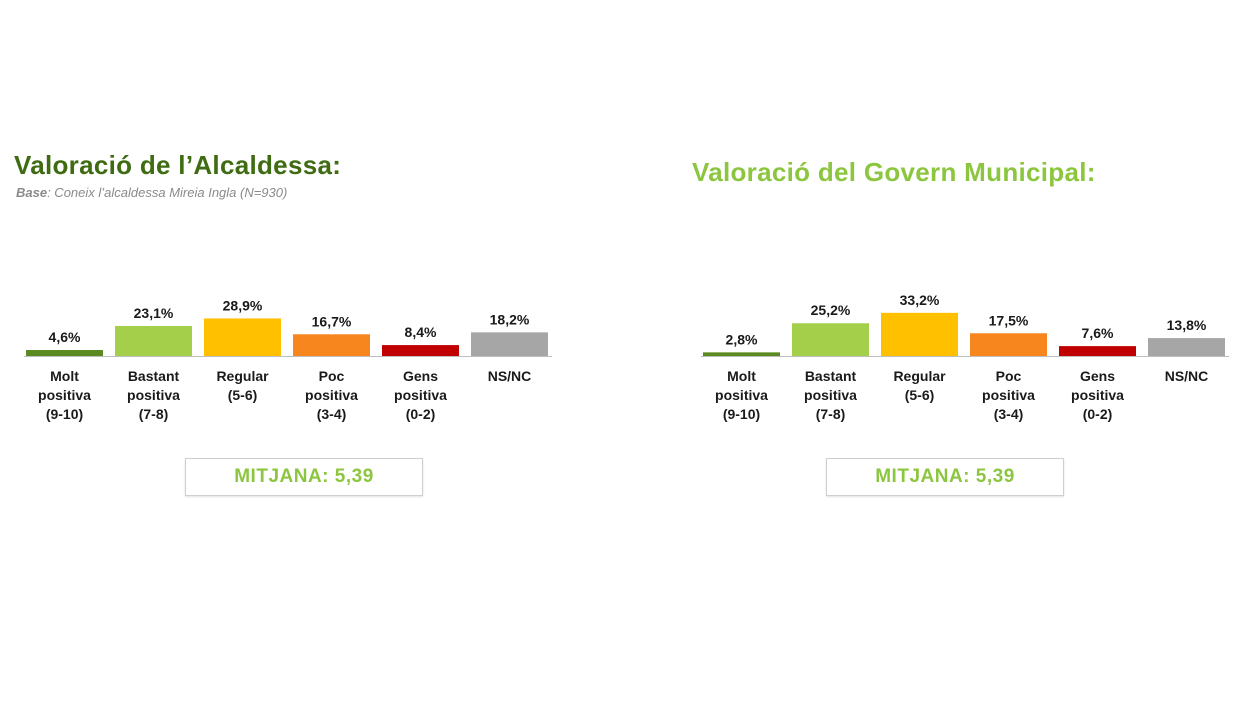 The width and height of the screenshot is (1250, 703). Describe the element at coordinates (894, 172) in the screenshot. I see `chart-title: Valoració del Govern Municipal:` at that location.